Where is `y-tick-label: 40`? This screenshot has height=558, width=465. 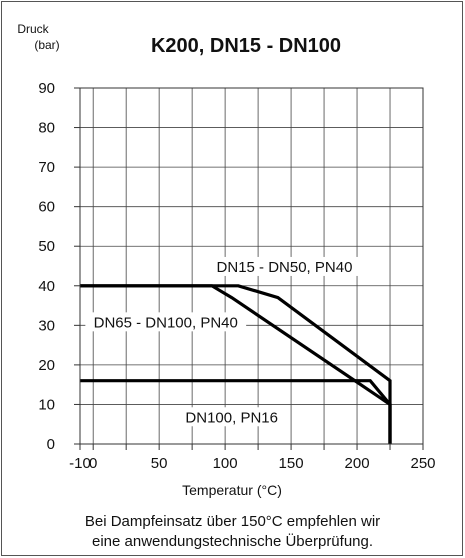
y-tick-label: 40 is located at coordinates (46, 286).